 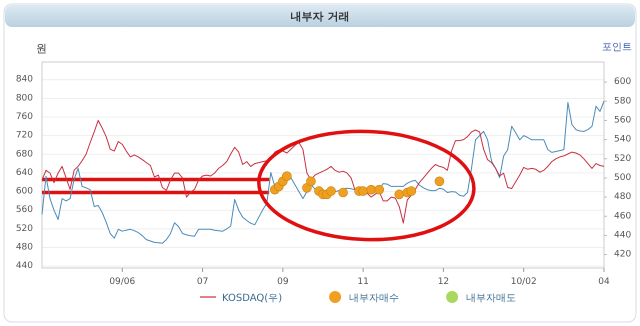 I want to click on x-tick-label: 12, so click(x=444, y=282).